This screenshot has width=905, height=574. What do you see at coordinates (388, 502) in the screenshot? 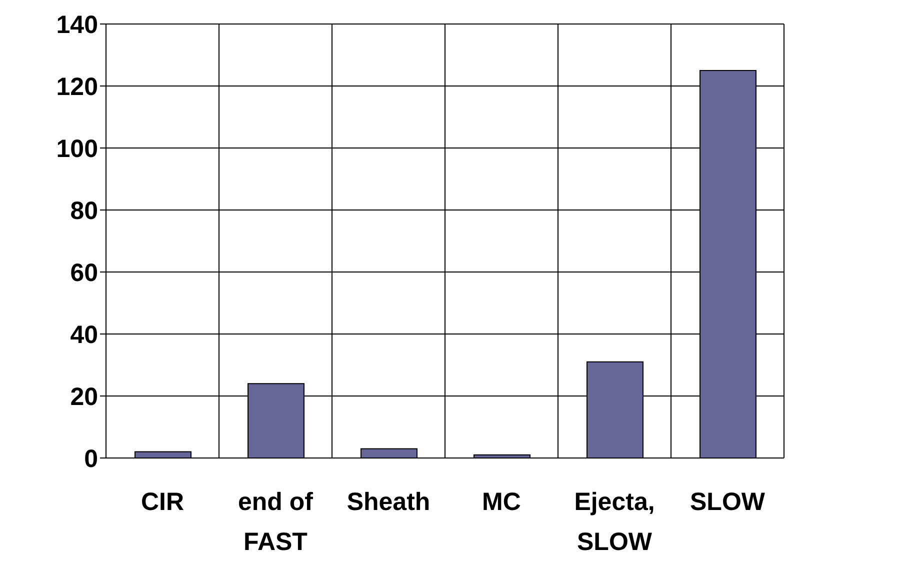
I see `x-tick-label: Sheath` at bounding box center [388, 502].